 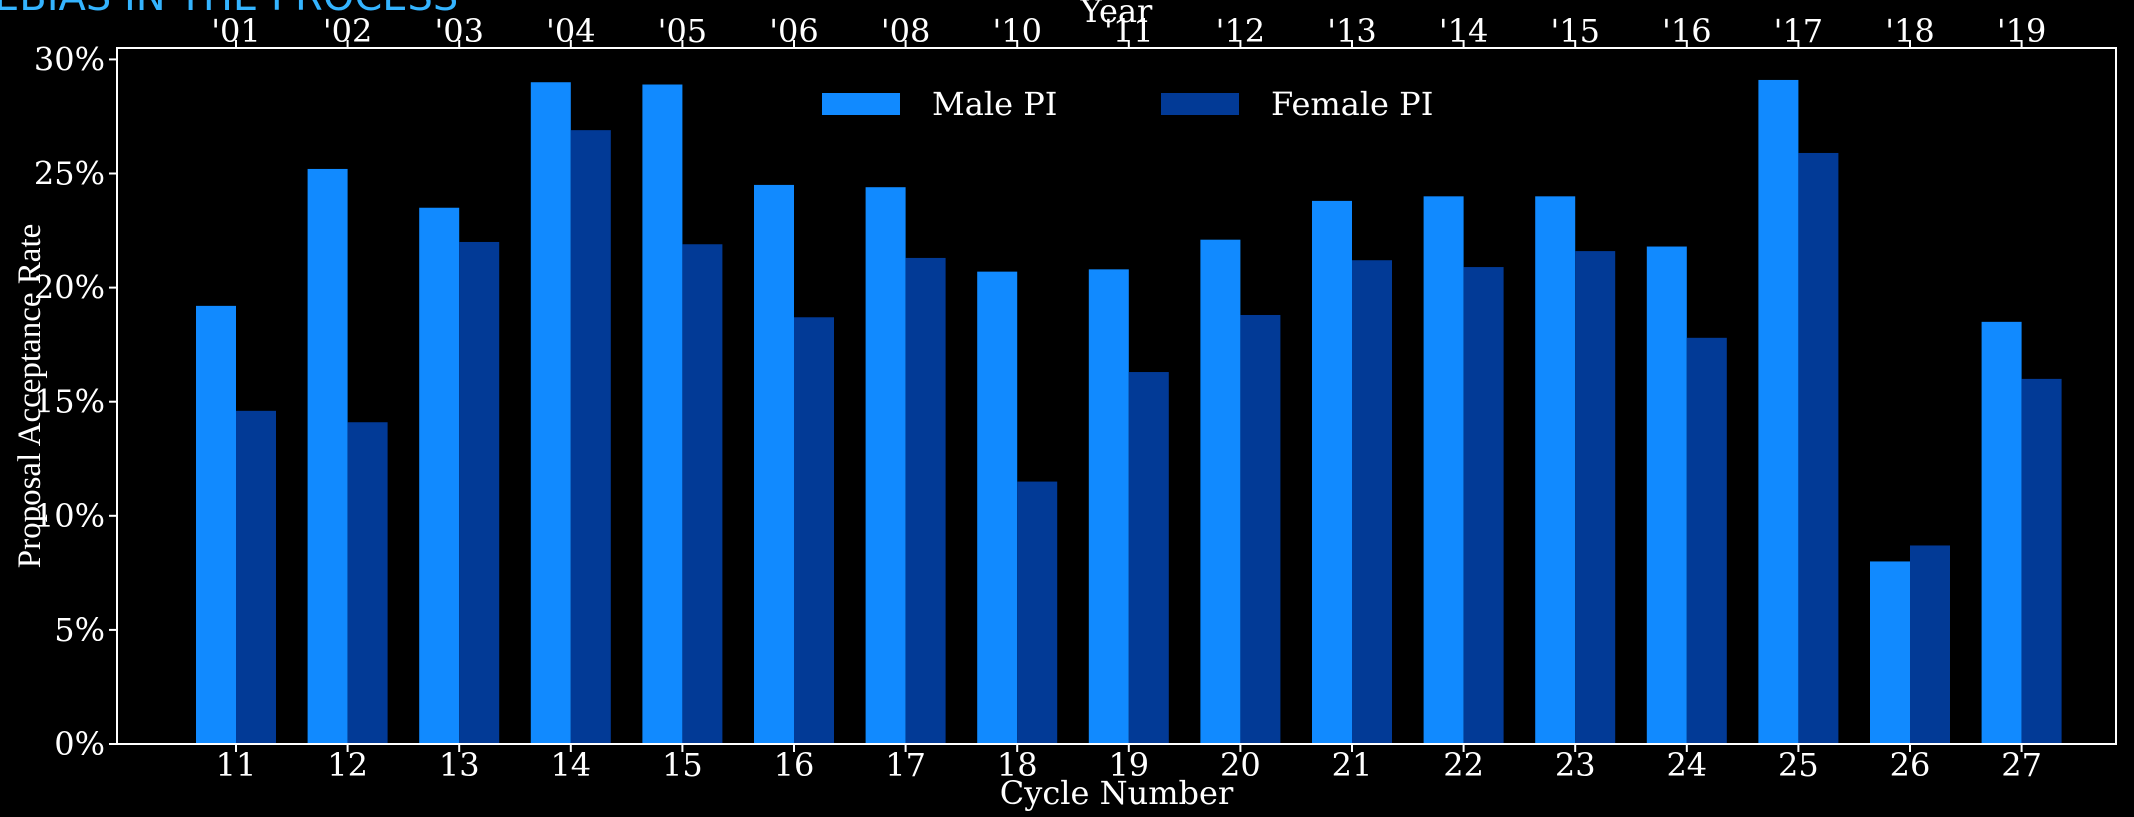 What do you see at coordinates (1129, 31) in the screenshot?
I see `top-x-tick-label: '11` at bounding box center [1129, 31].